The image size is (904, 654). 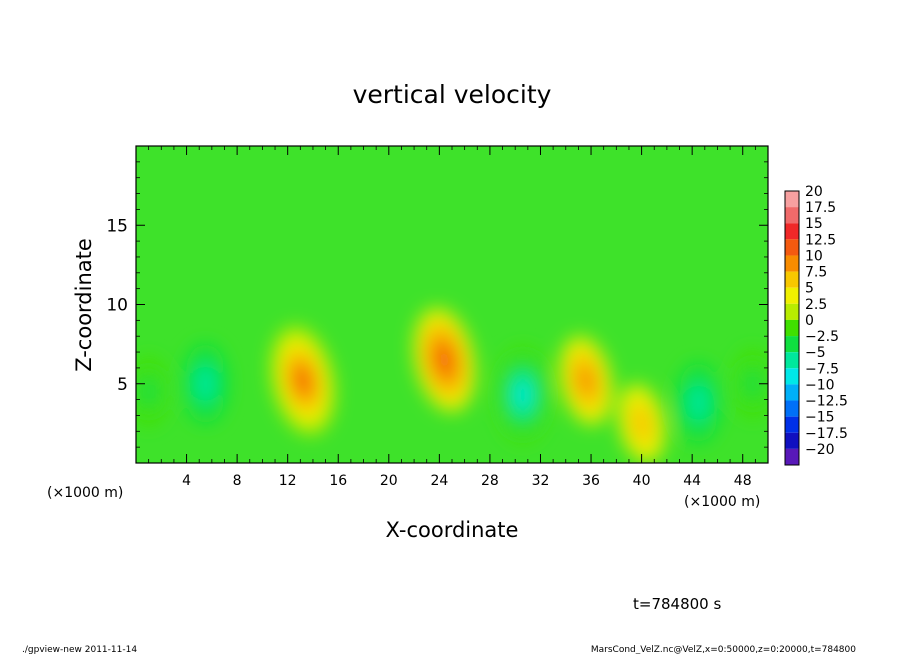 I want to click on colorbar-label: 12.5, so click(x=820, y=240).